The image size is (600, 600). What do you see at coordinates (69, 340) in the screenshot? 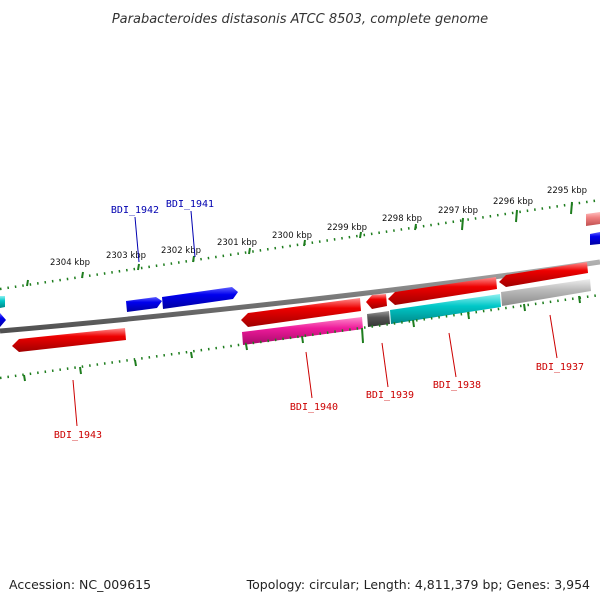
I see `gene-bdi-1943-arrow` at bounding box center [69, 340].